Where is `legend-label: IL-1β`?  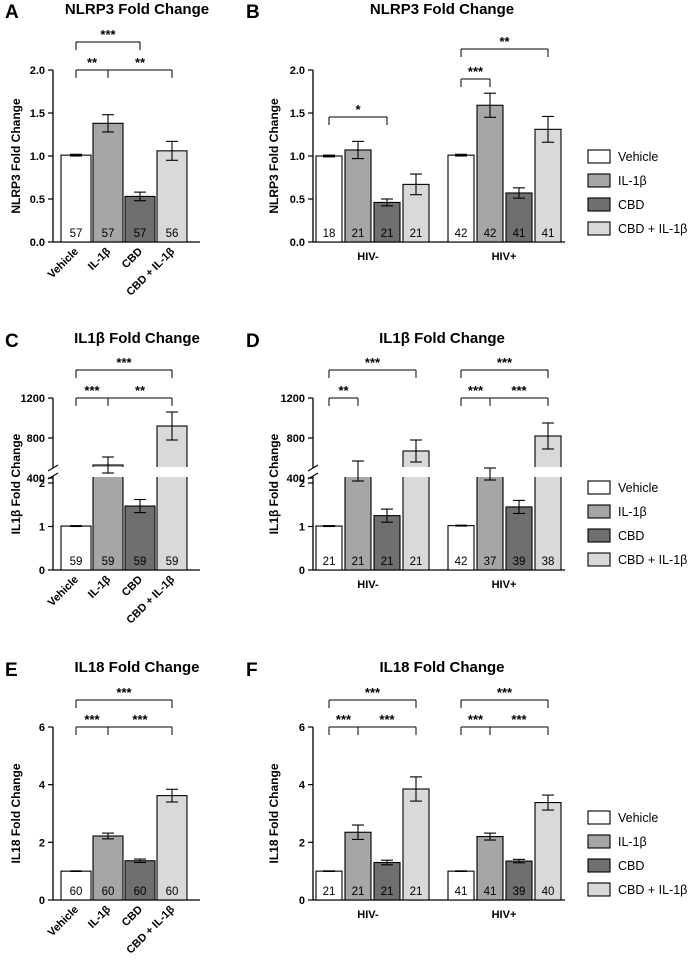
legend-label: IL-1β is located at coordinates (632, 512).